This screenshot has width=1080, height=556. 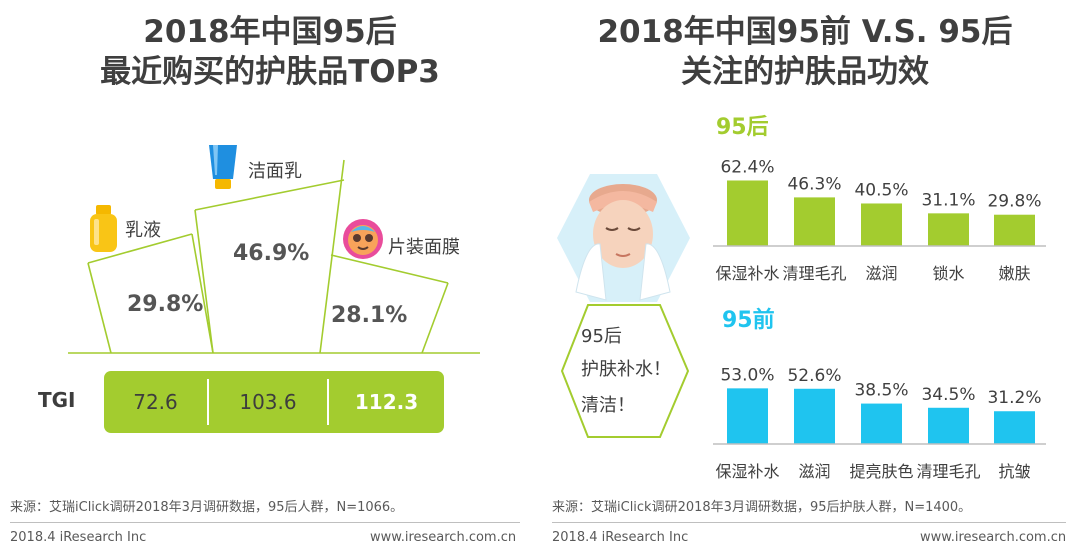 What do you see at coordinates (268, 402) in the screenshot?
I see `tgi-cleanser: 103.6` at bounding box center [268, 402].